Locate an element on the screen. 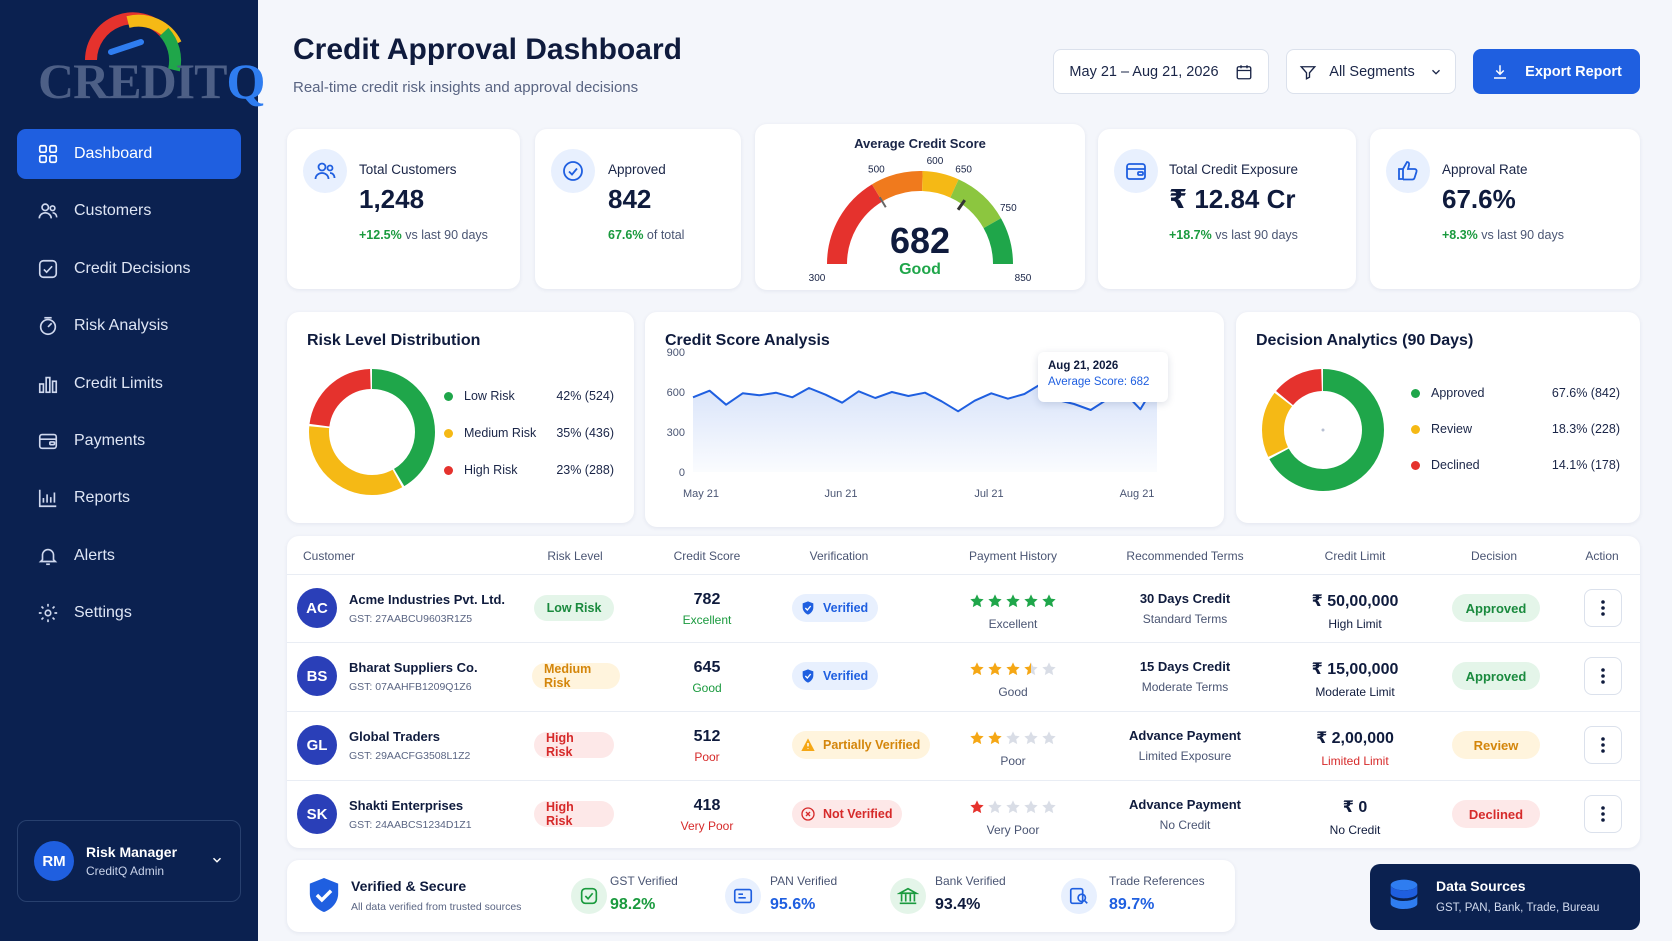  decision-badge: Approved is located at coordinates (1496, 608).